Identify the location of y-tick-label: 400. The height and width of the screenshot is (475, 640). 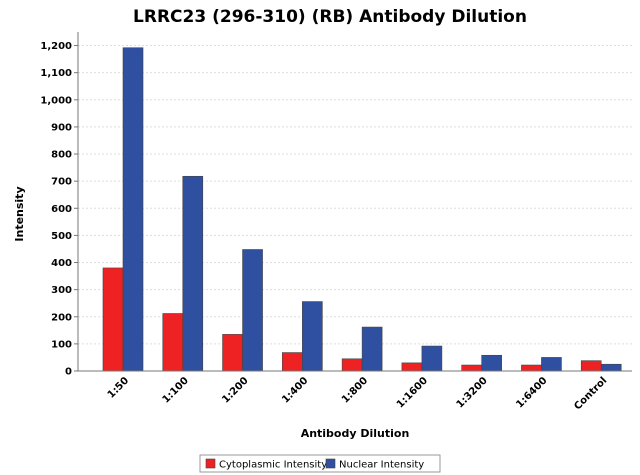
(61, 263).